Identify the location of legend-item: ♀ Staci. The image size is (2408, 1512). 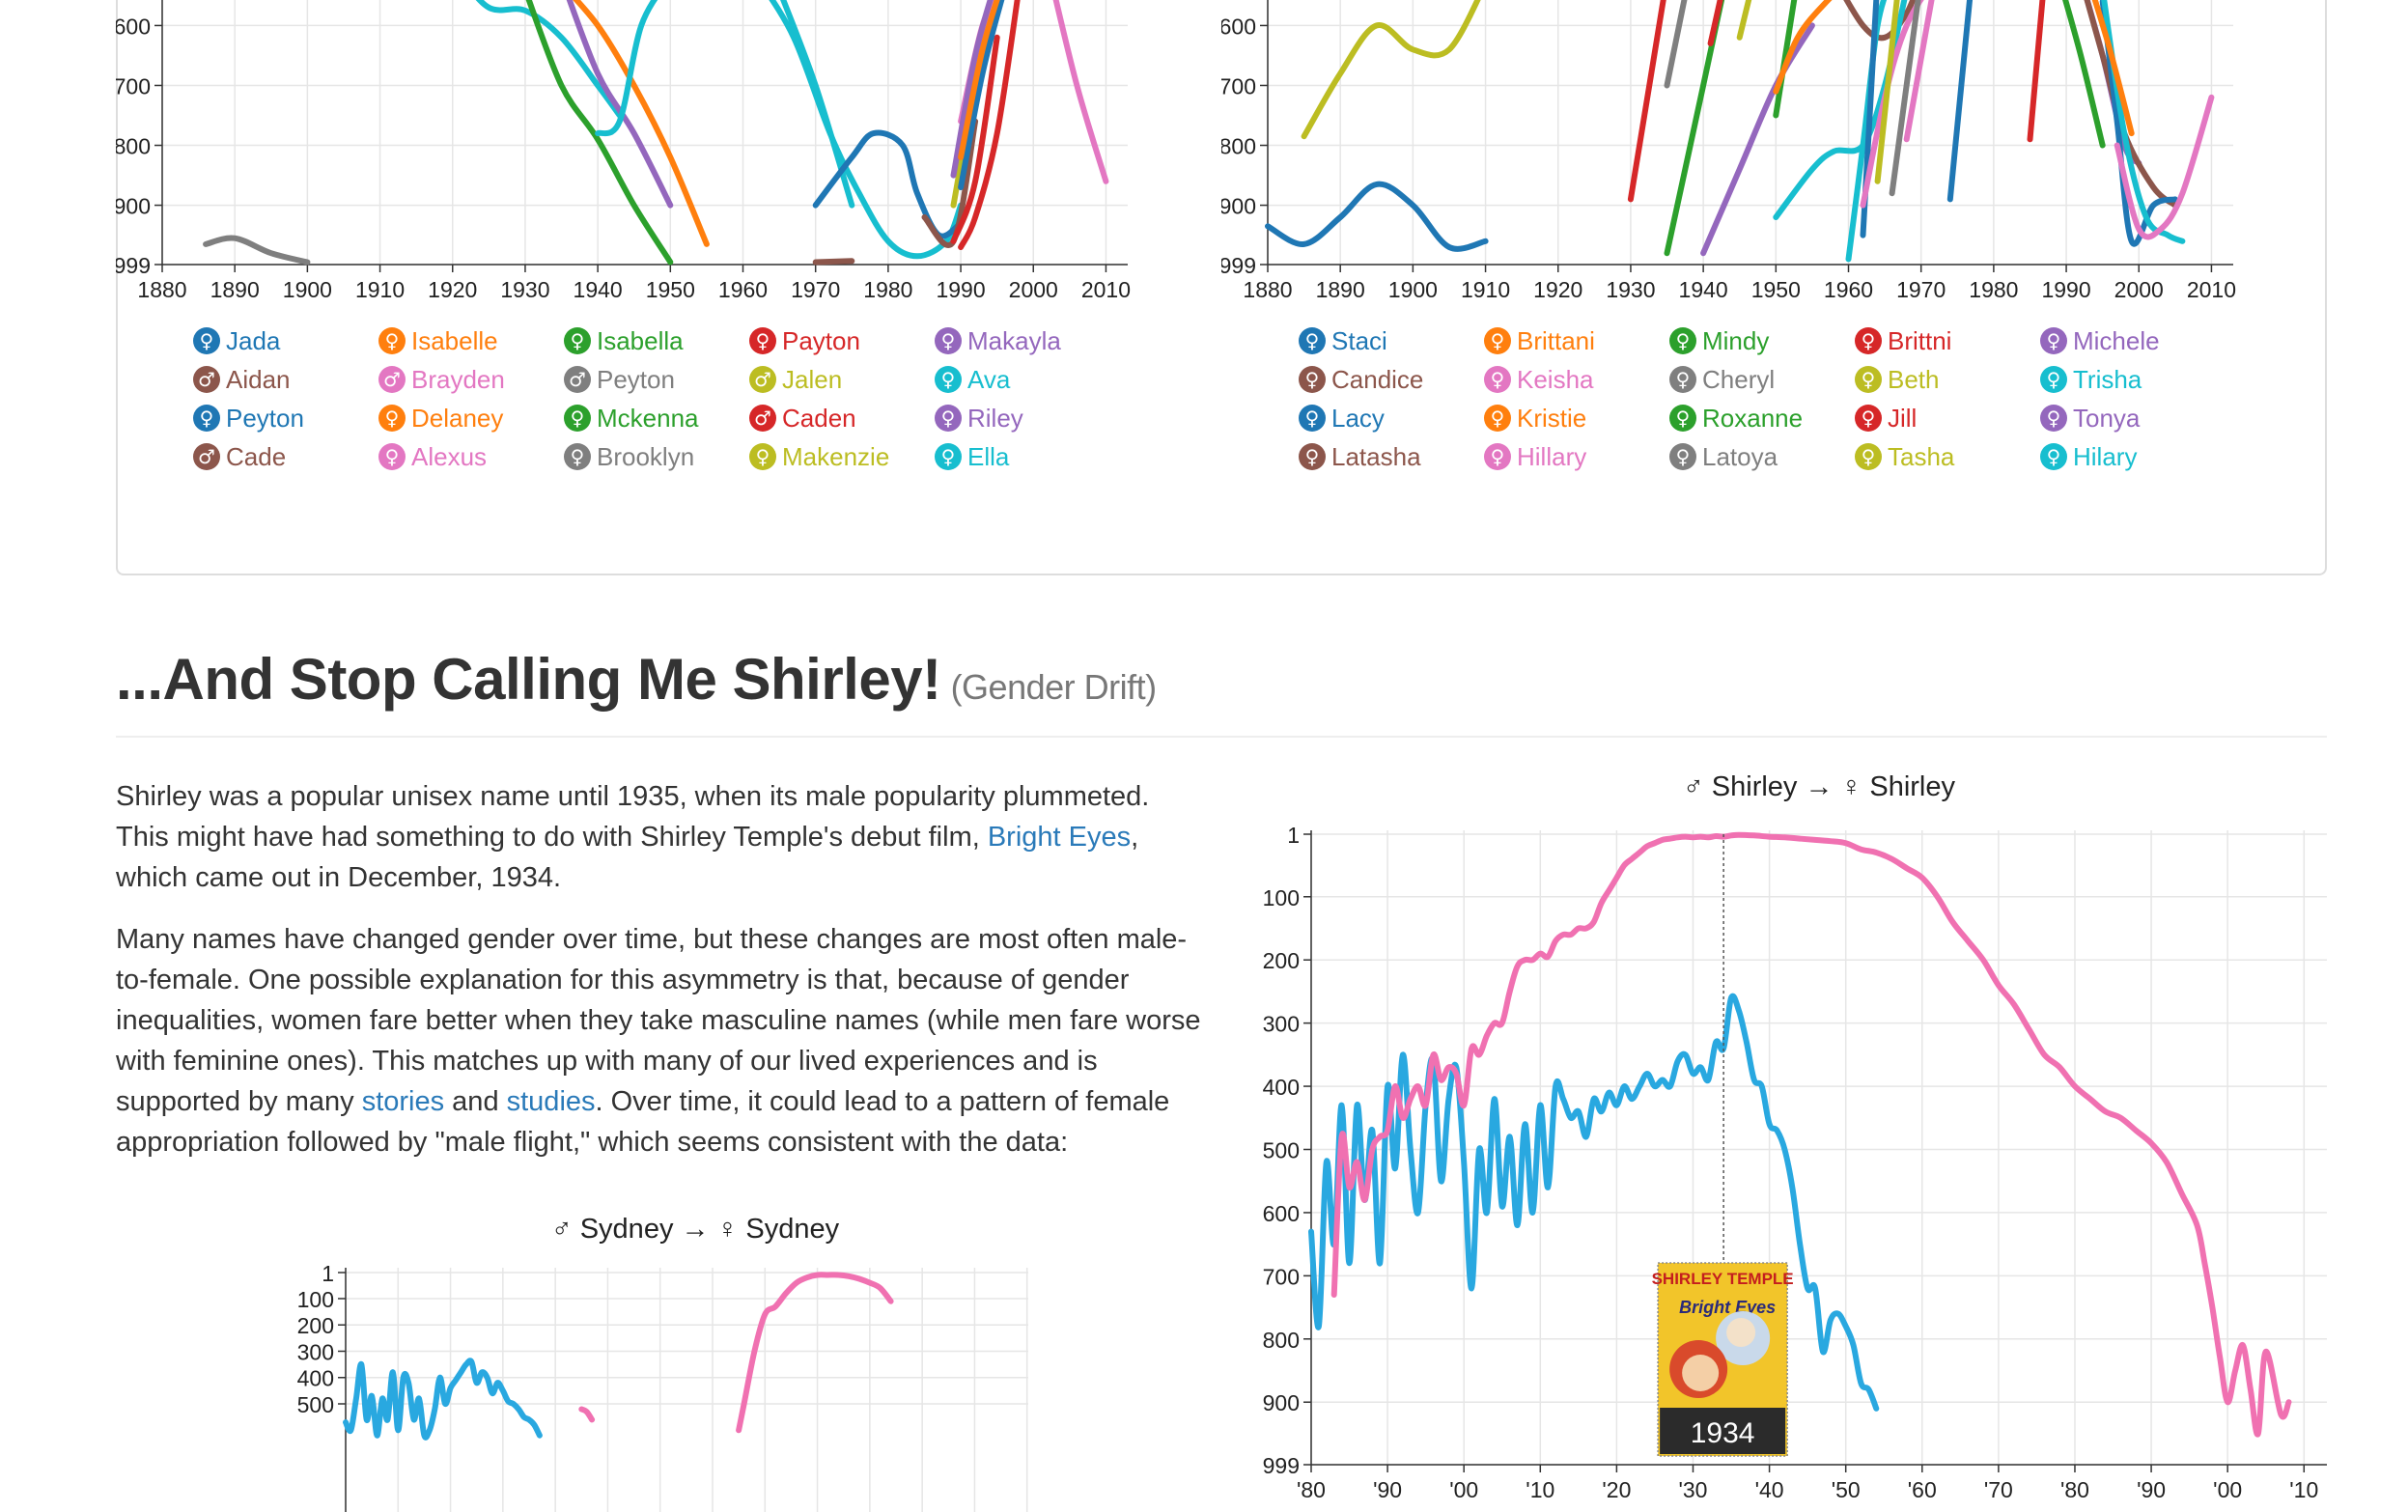
(1343, 341).